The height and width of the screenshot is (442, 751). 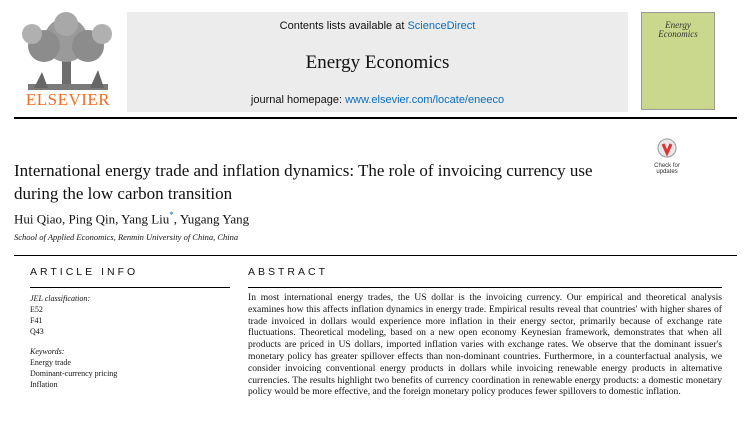 I want to click on jel-code: E52, so click(x=36, y=309).